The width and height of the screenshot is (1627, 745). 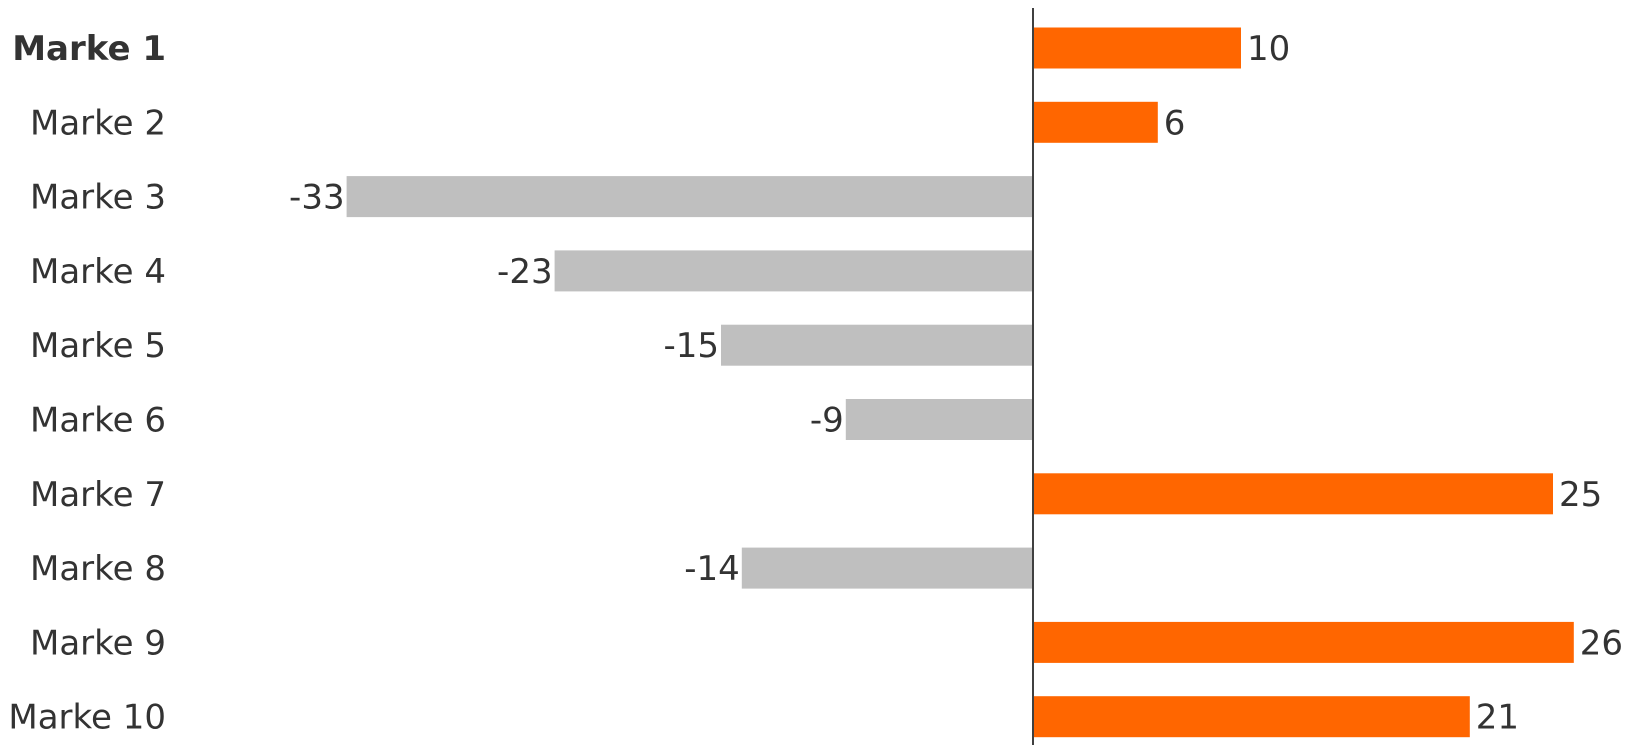 What do you see at coordinates (1580, 495) in the screenshot?
I see `value-label-7: 25` at bounding box center [1580, 495].